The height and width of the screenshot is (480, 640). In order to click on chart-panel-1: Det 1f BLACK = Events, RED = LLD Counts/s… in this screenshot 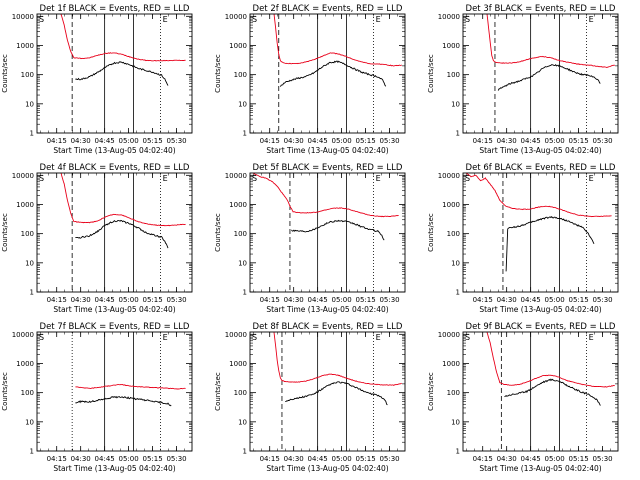, I will do `click(97, 79)`.